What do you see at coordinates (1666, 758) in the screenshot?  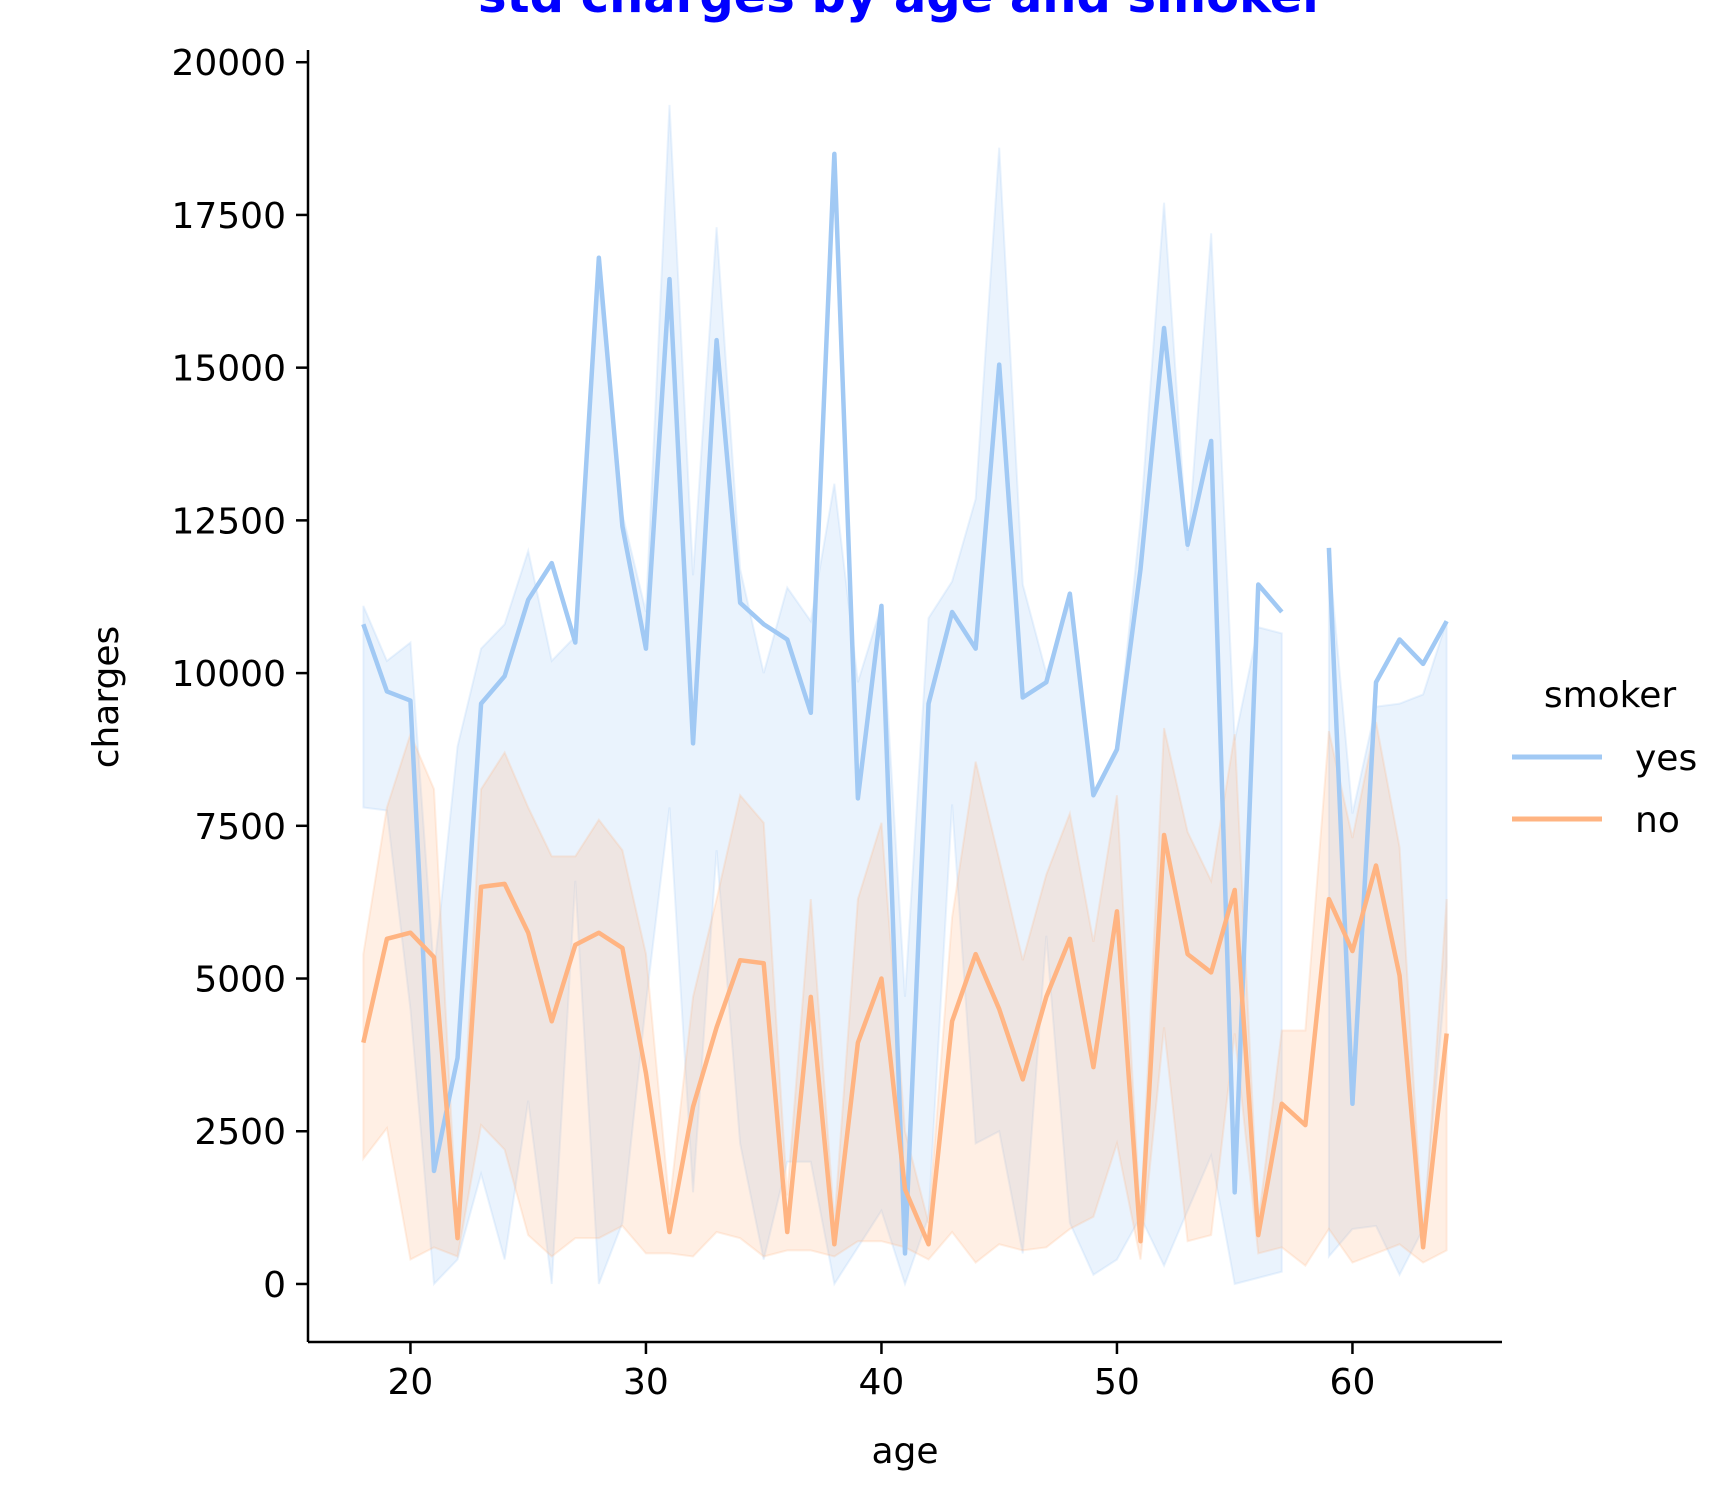 I see `legend-label-yes: yes` at bounding box center [1666, 758].